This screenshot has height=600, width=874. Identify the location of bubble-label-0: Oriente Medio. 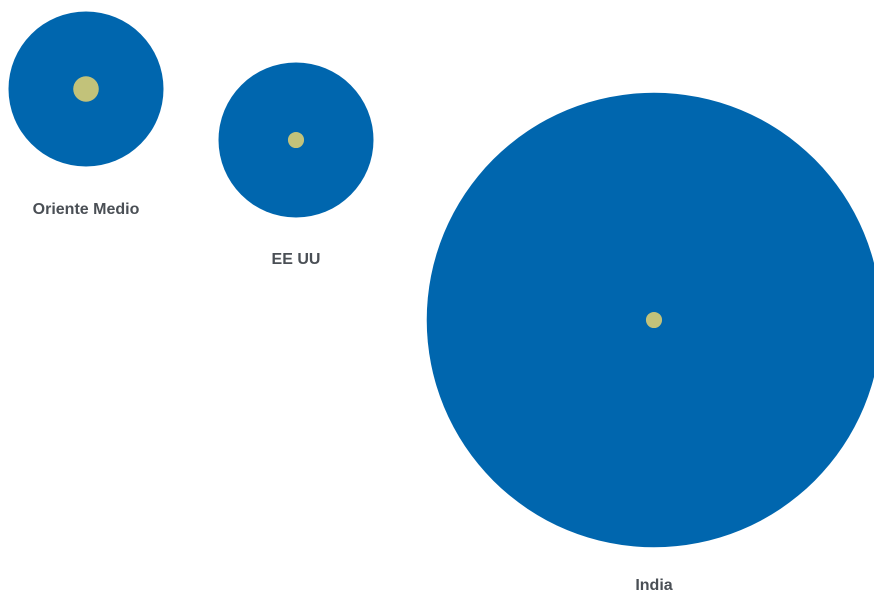
(86, 209).